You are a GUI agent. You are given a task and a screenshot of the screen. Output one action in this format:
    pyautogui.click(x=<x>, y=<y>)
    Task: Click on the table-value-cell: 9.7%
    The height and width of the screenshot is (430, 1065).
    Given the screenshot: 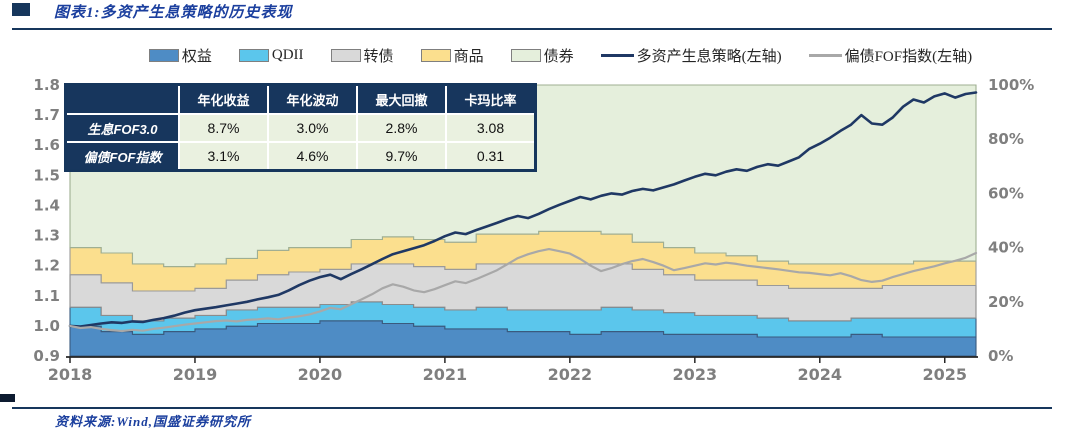 What is the action you would take?
    pyautogui.click(x=401, y=156)
    